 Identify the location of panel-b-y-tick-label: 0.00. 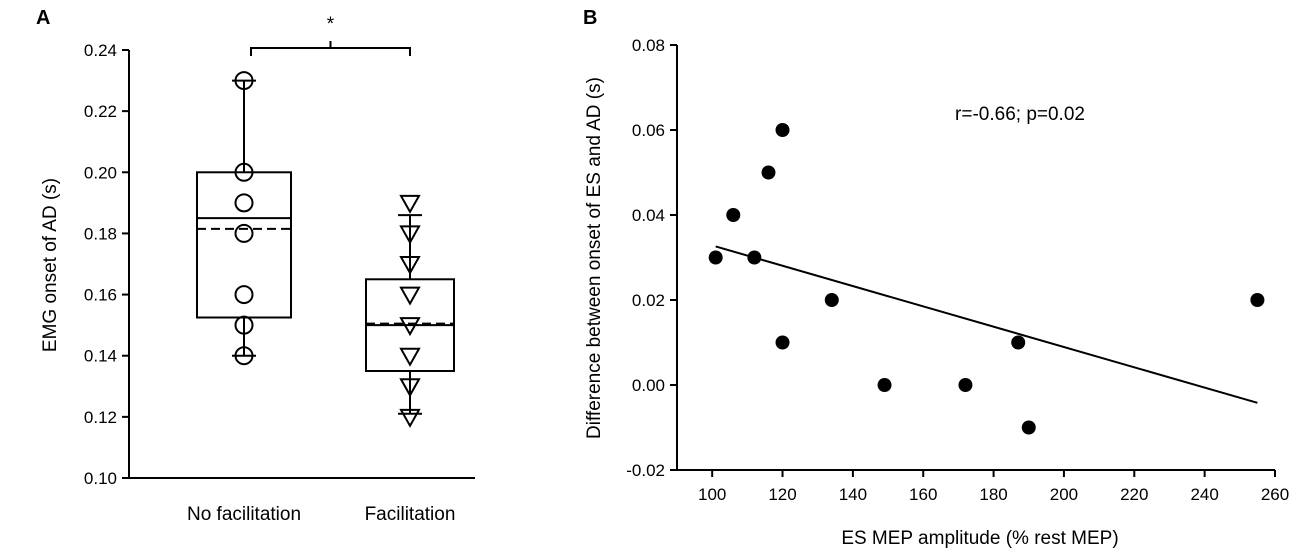
(648, 385).